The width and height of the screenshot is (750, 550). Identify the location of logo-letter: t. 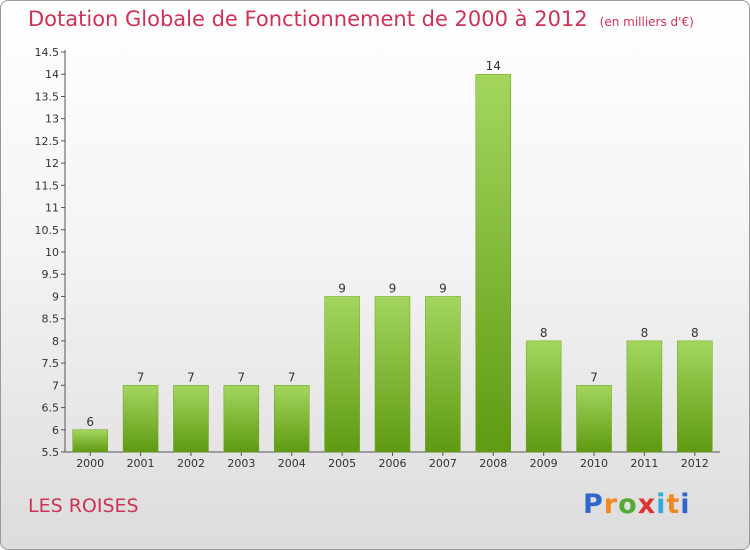
(673, 504).